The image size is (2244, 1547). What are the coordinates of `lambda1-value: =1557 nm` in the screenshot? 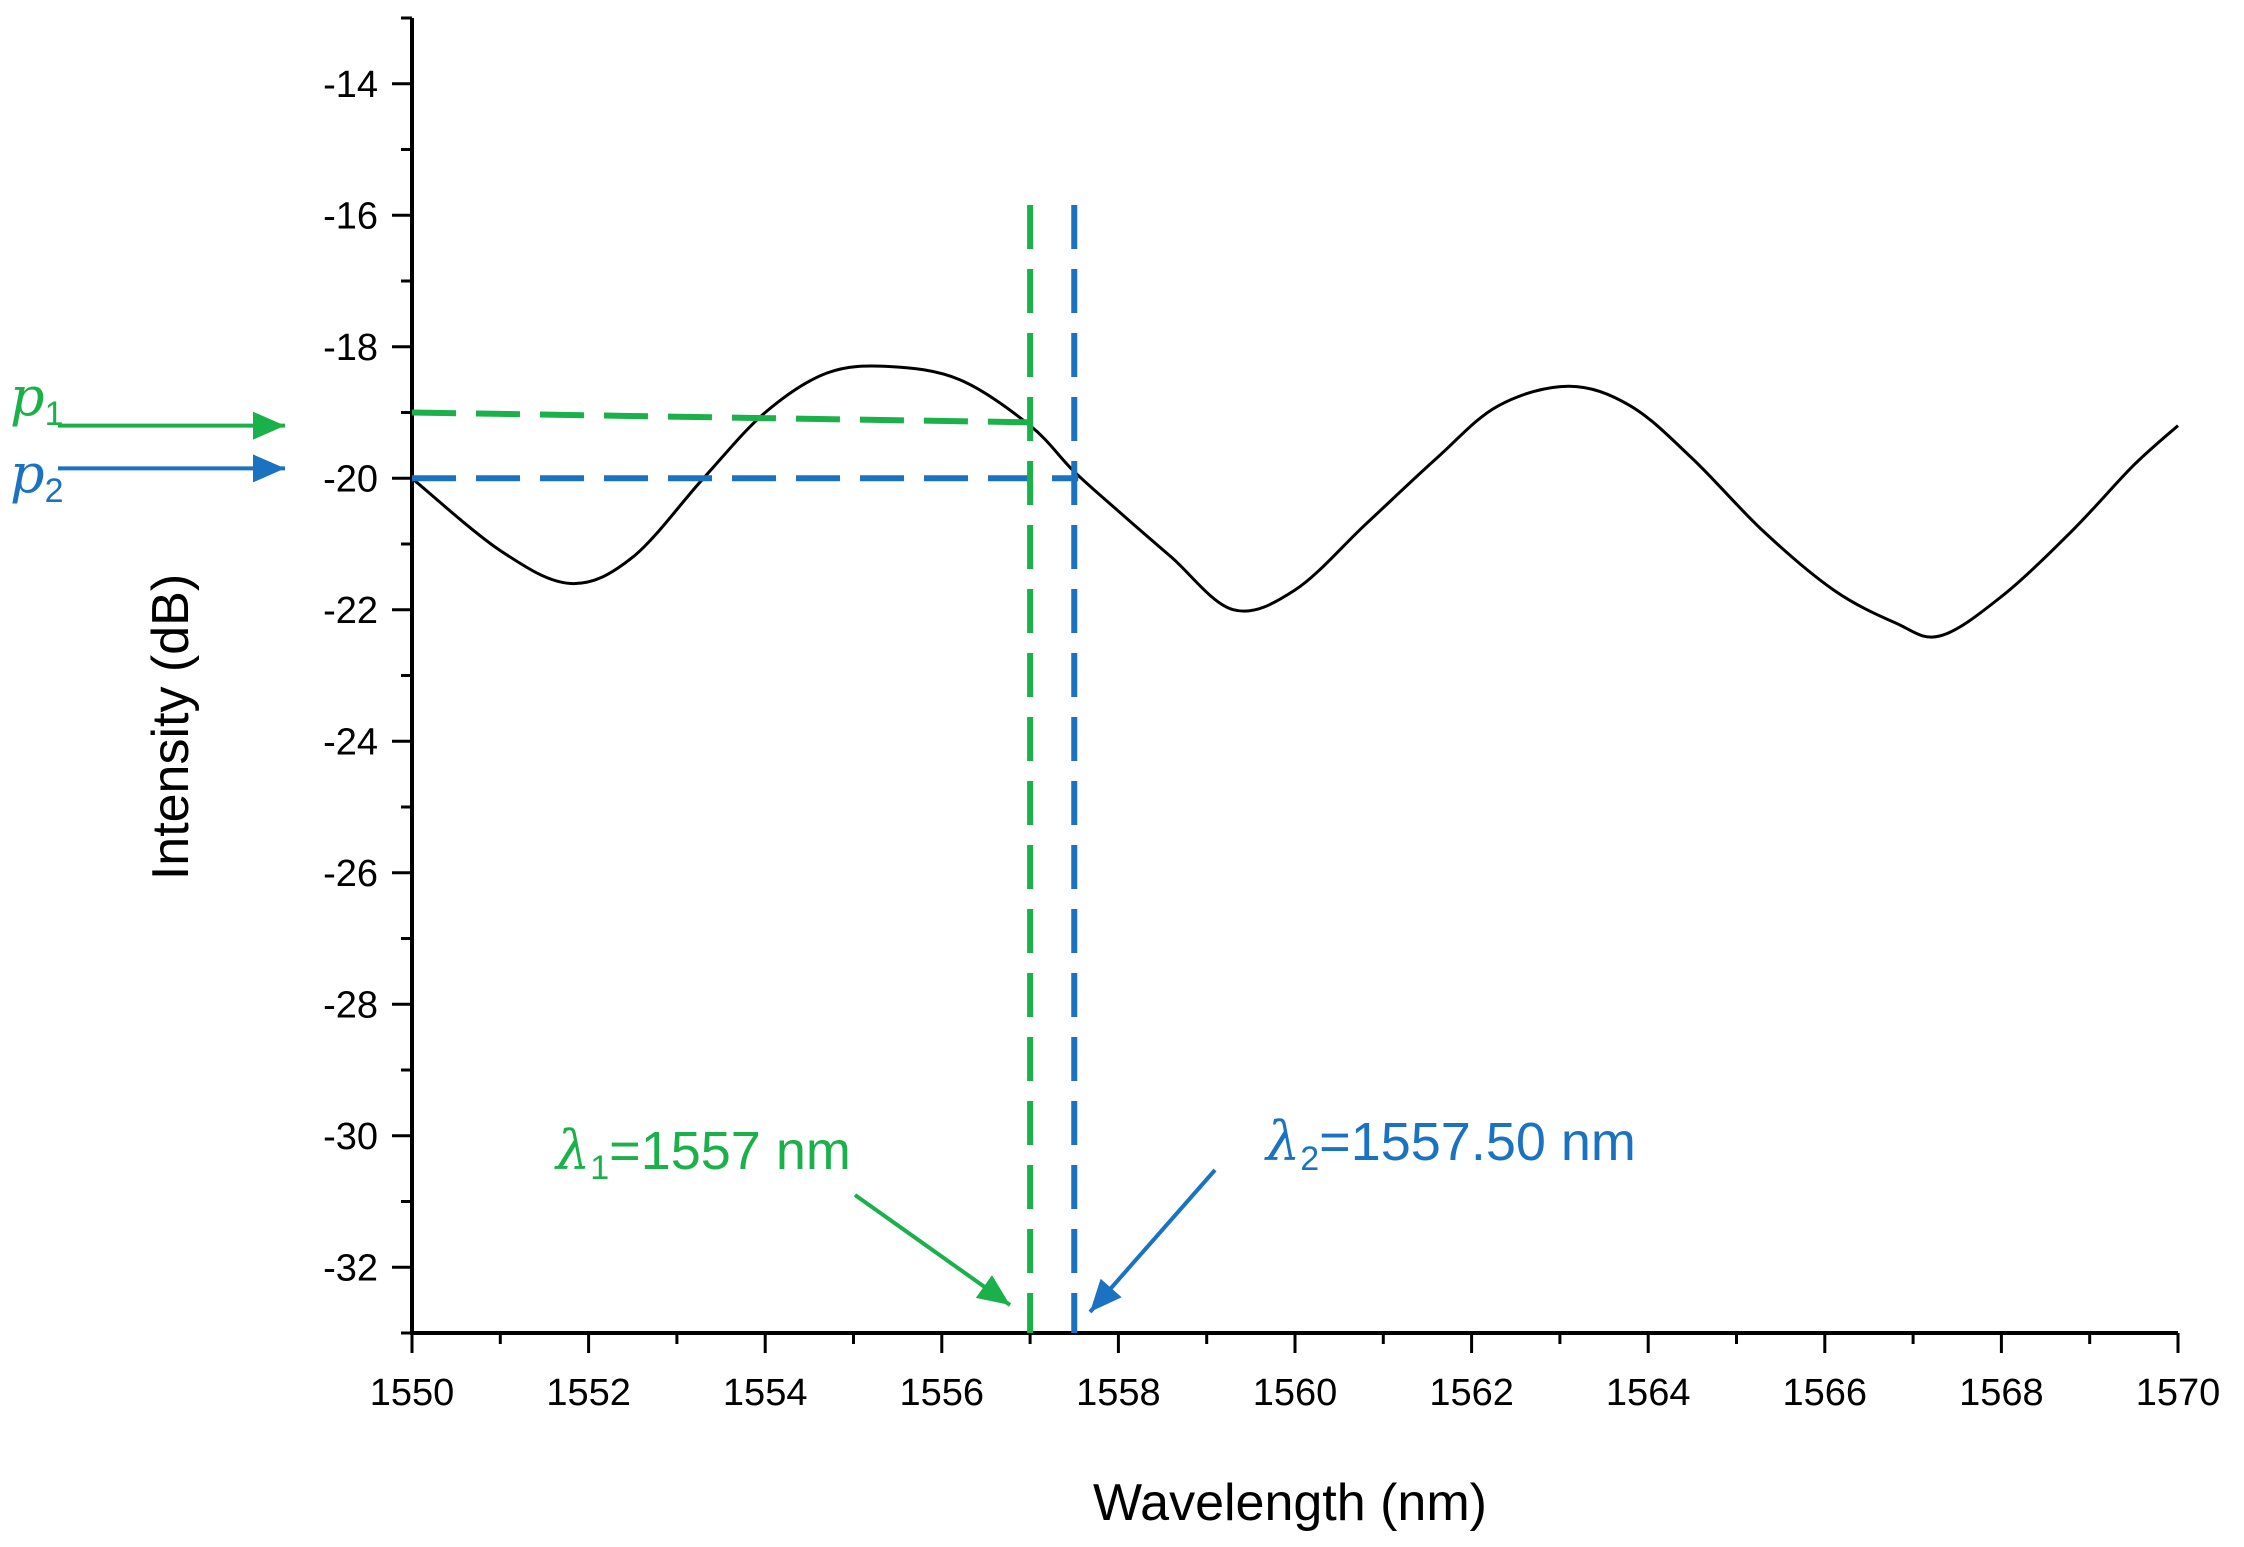 It's located at (730, 1151).